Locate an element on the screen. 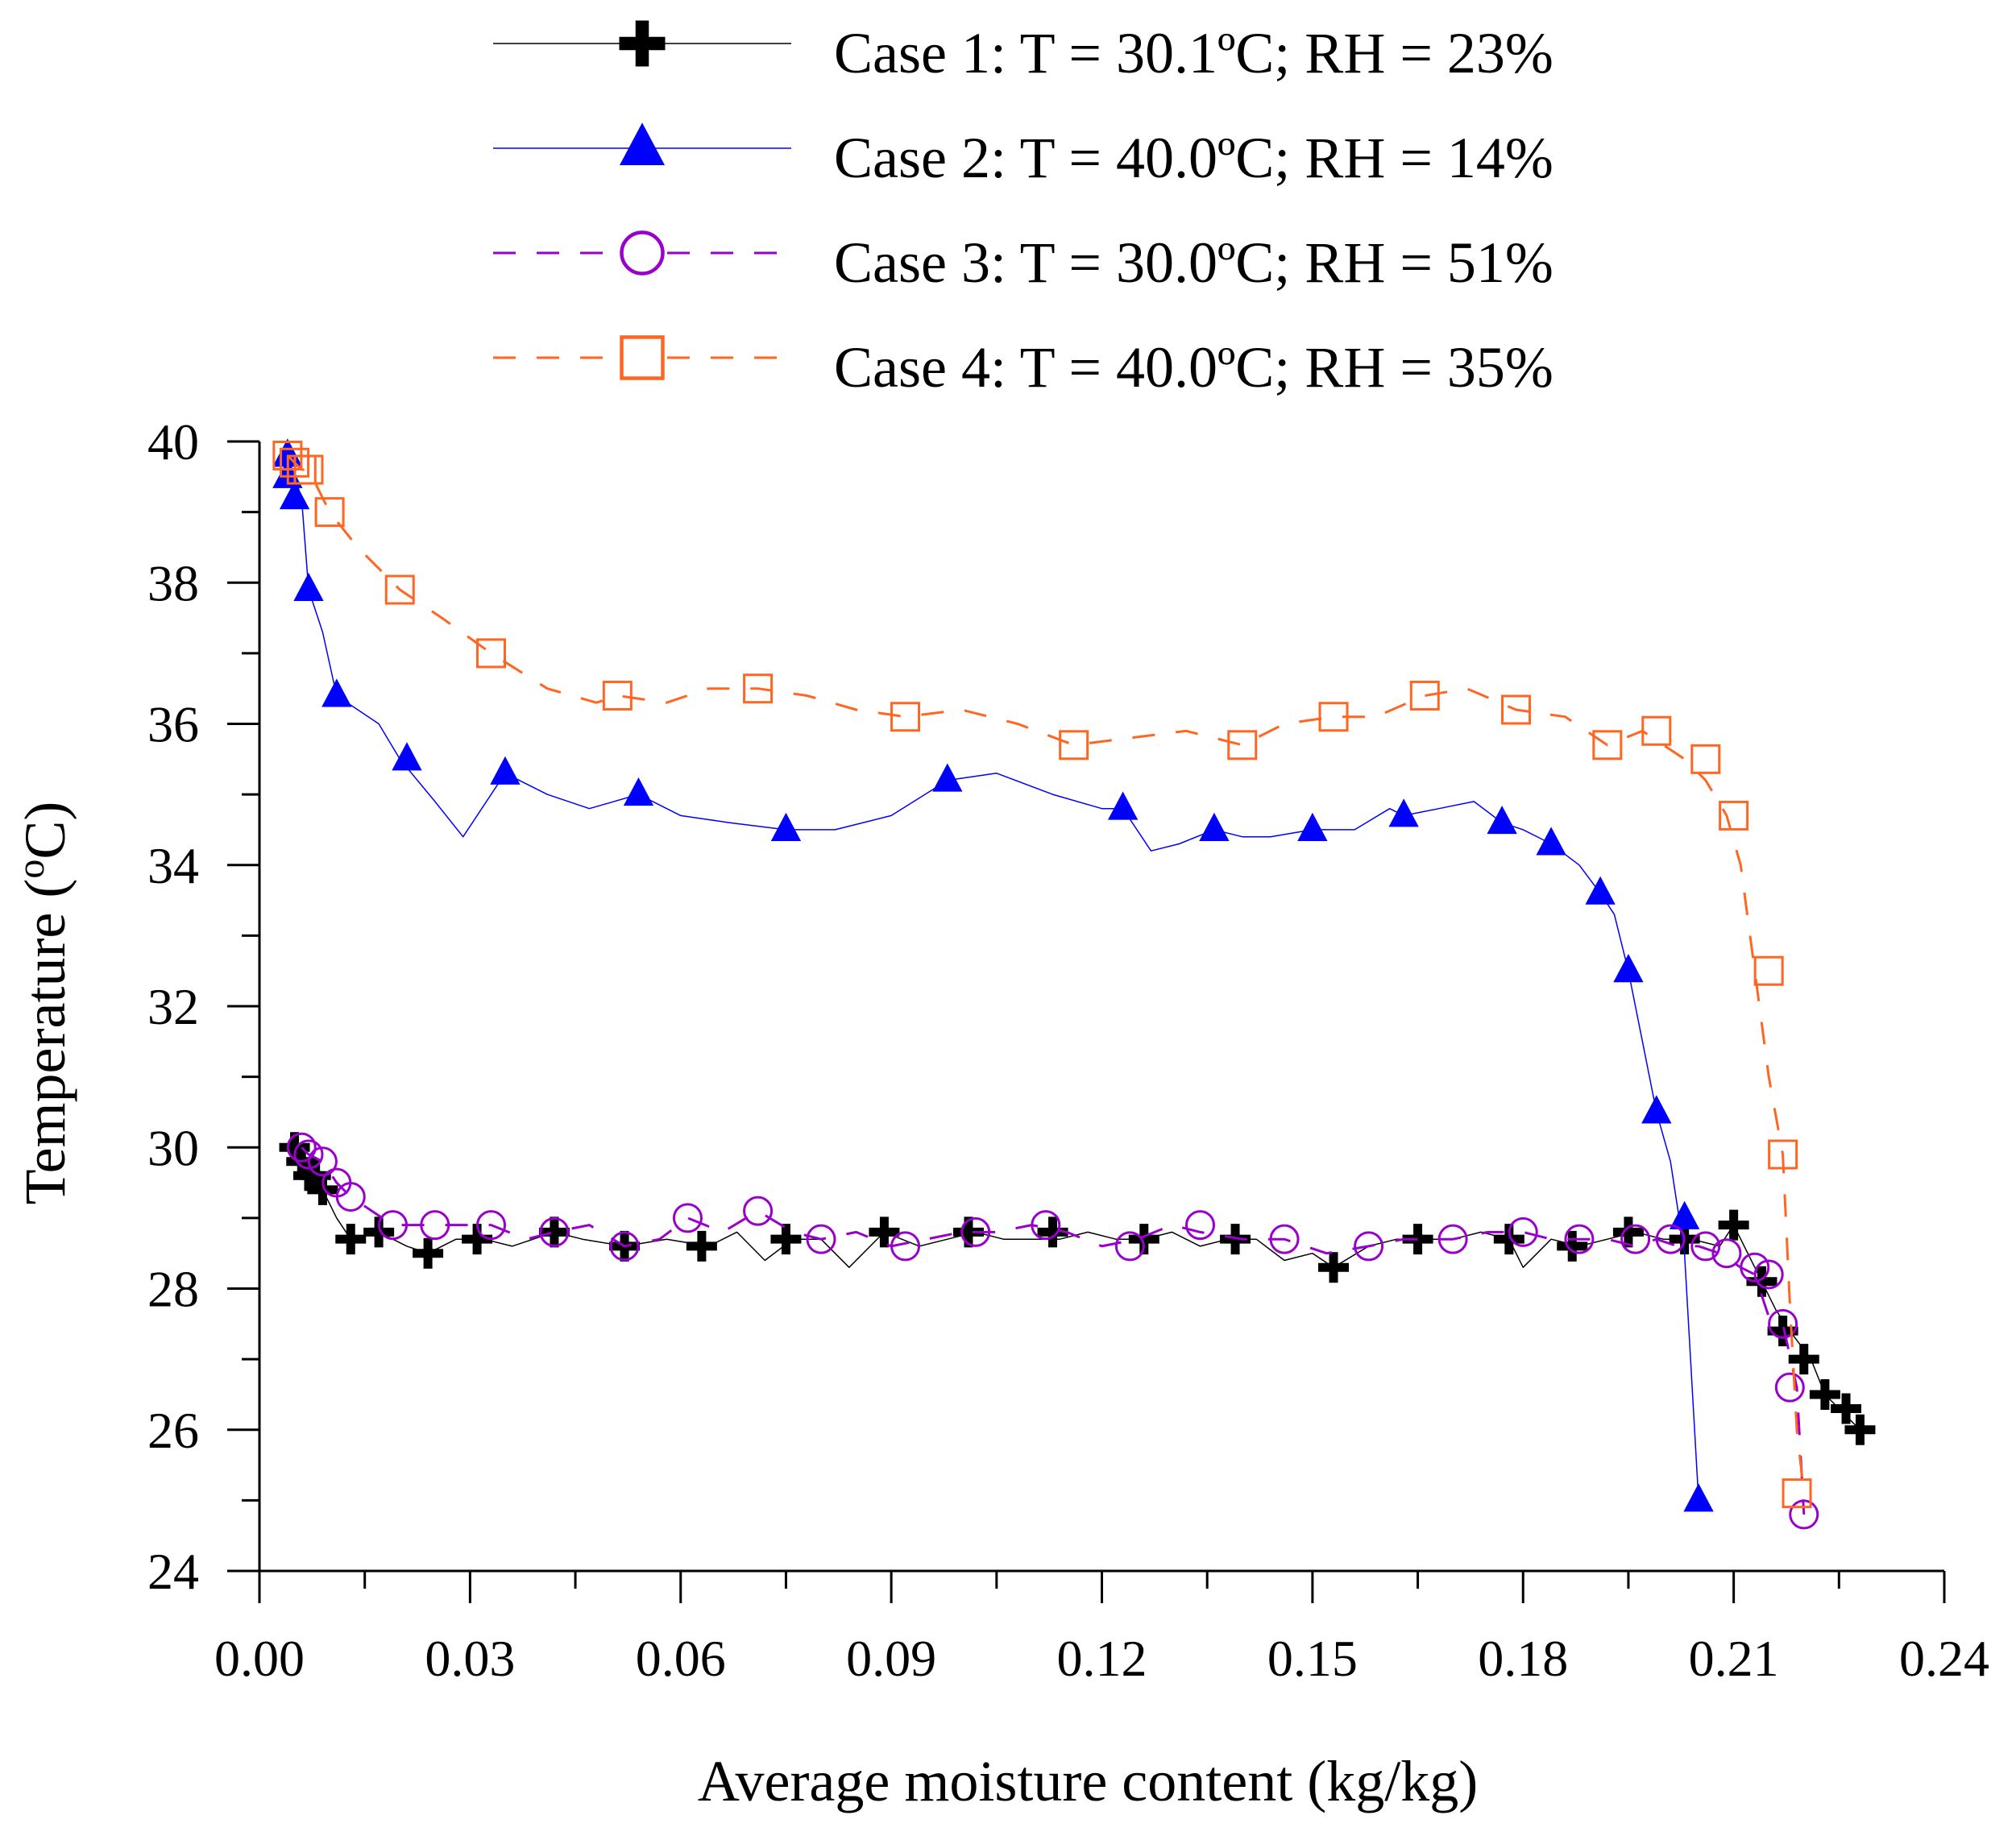 The height and width of the screenshot is (1836, 2016). y-tick-label: 34 is located at coordinates (173, 866).